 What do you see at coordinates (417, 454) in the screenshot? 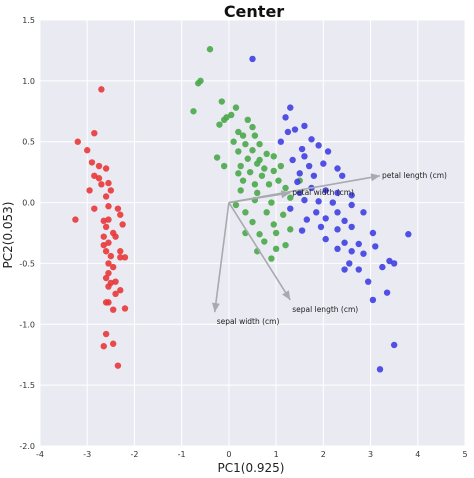
I see `x-tick-label: 4` at bounding box center [417, 454].